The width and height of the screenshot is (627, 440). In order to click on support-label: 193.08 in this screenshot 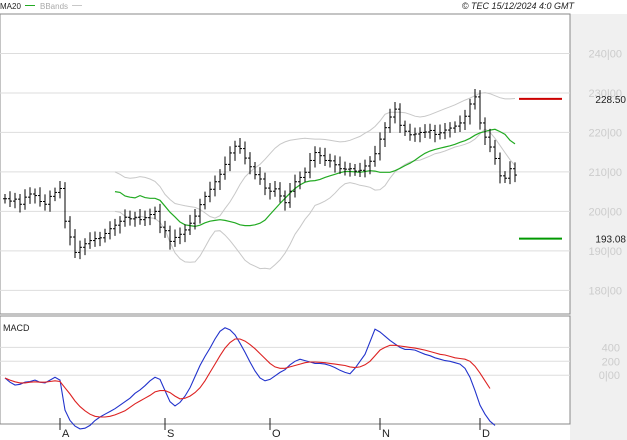, I will do `click(610, 240)`.